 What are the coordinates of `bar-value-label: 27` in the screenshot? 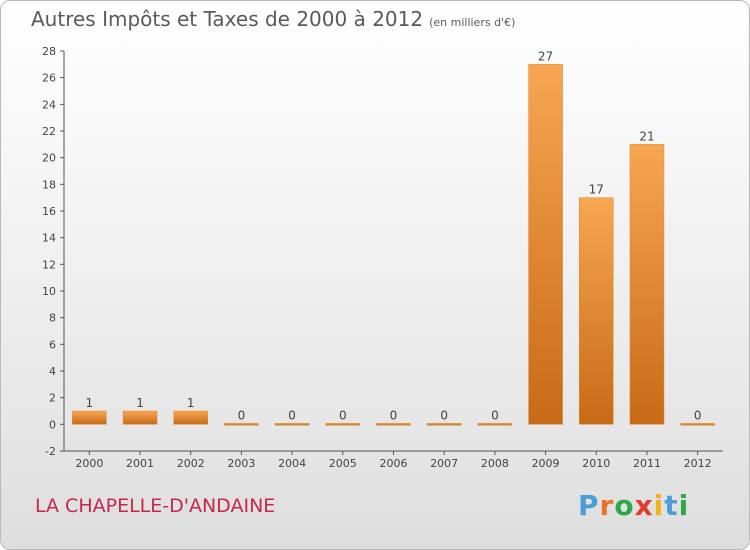 It's located at (545, 56).